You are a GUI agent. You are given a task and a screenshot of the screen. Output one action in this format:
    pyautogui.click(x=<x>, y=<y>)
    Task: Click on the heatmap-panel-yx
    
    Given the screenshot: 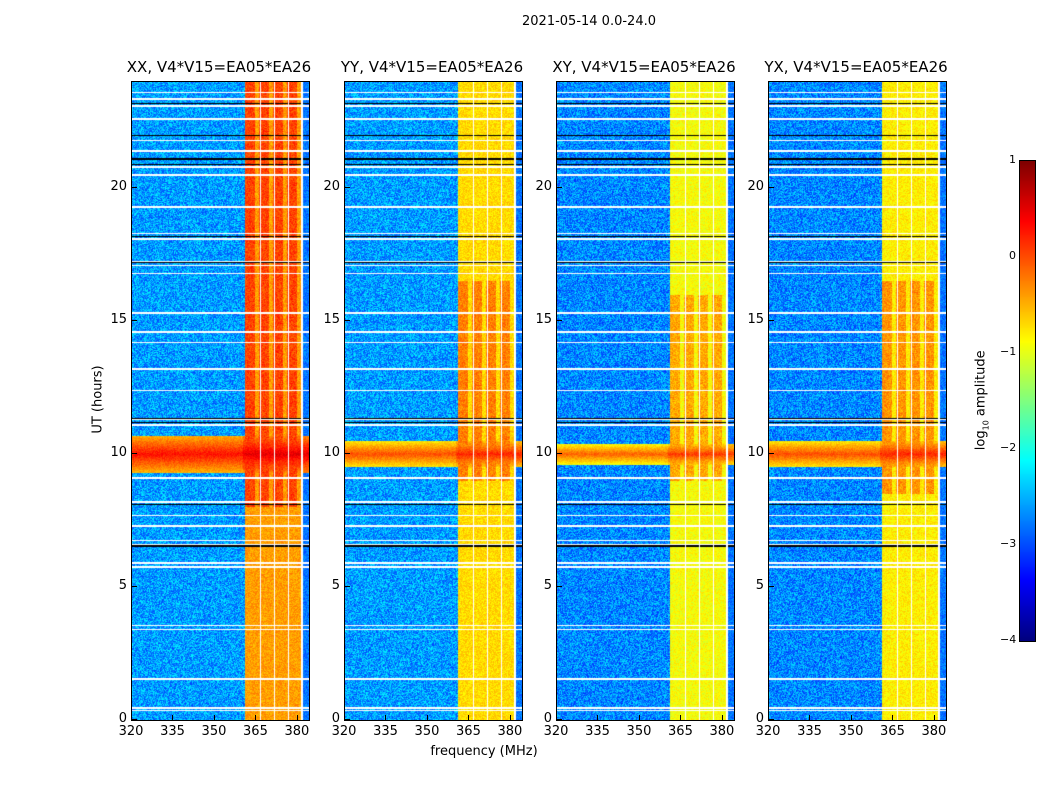 What is the action you would take?
    pyautogui.click(x=857, y=401)
    